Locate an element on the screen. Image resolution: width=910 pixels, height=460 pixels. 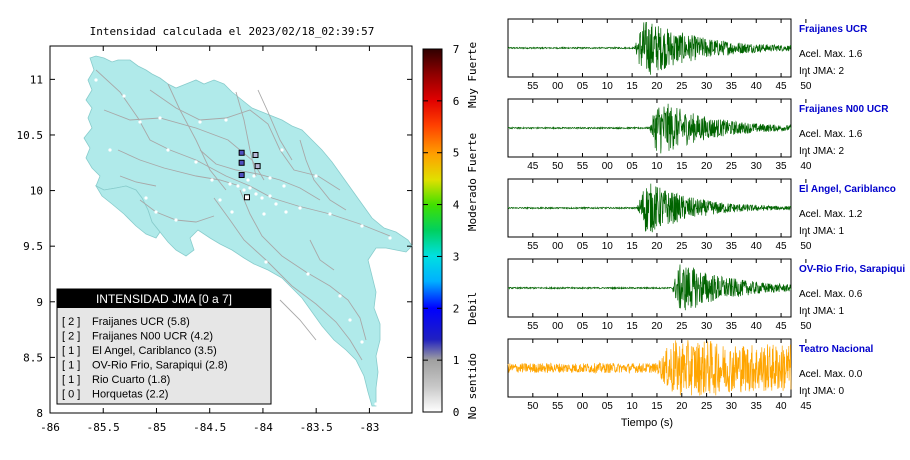
colorbar-labels: No sentido Debil Moderado Fuerte Muy Fuerte is located at coordinates (472, 230).